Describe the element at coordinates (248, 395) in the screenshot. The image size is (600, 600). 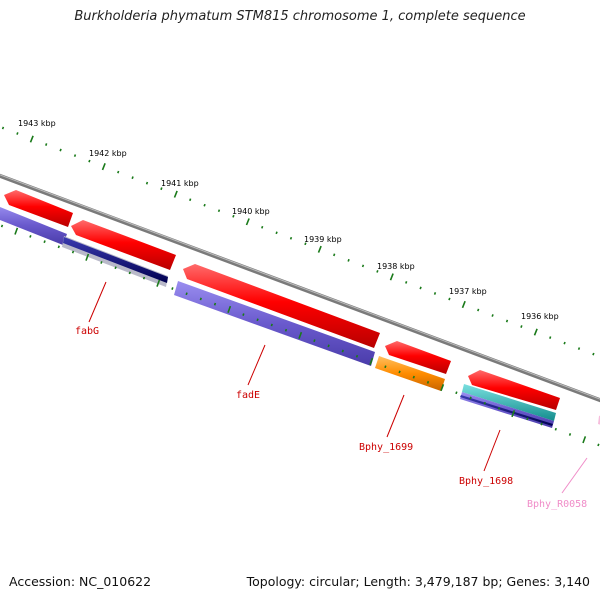
I see `gene-label-fadE: fadE` at that location.